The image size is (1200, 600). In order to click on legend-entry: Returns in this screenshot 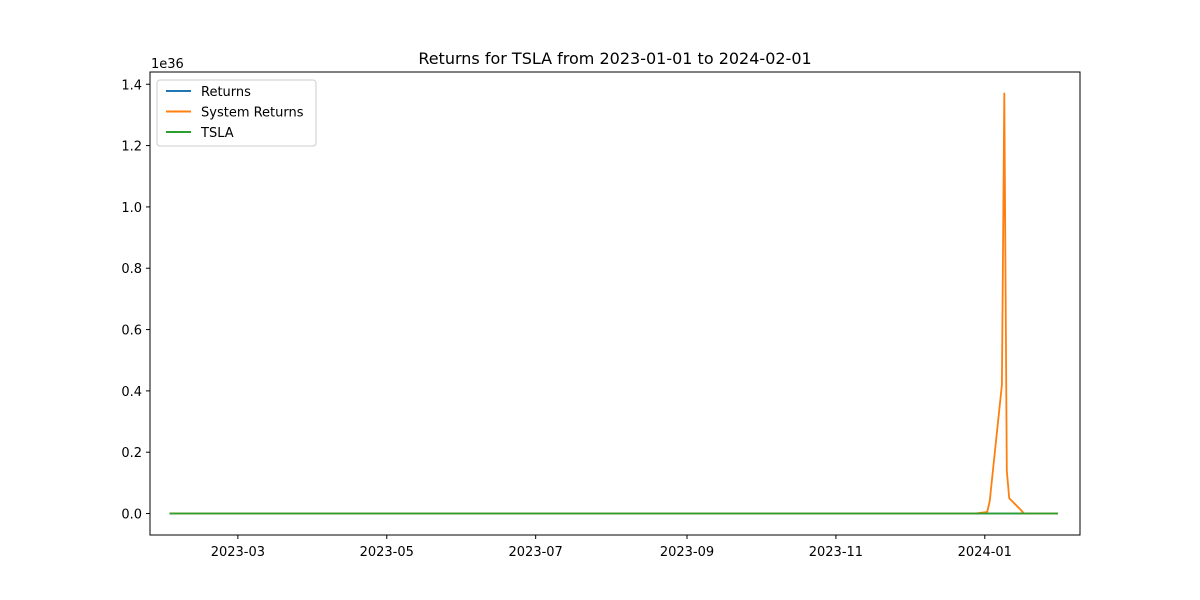, I will do `click(226, 92)`.